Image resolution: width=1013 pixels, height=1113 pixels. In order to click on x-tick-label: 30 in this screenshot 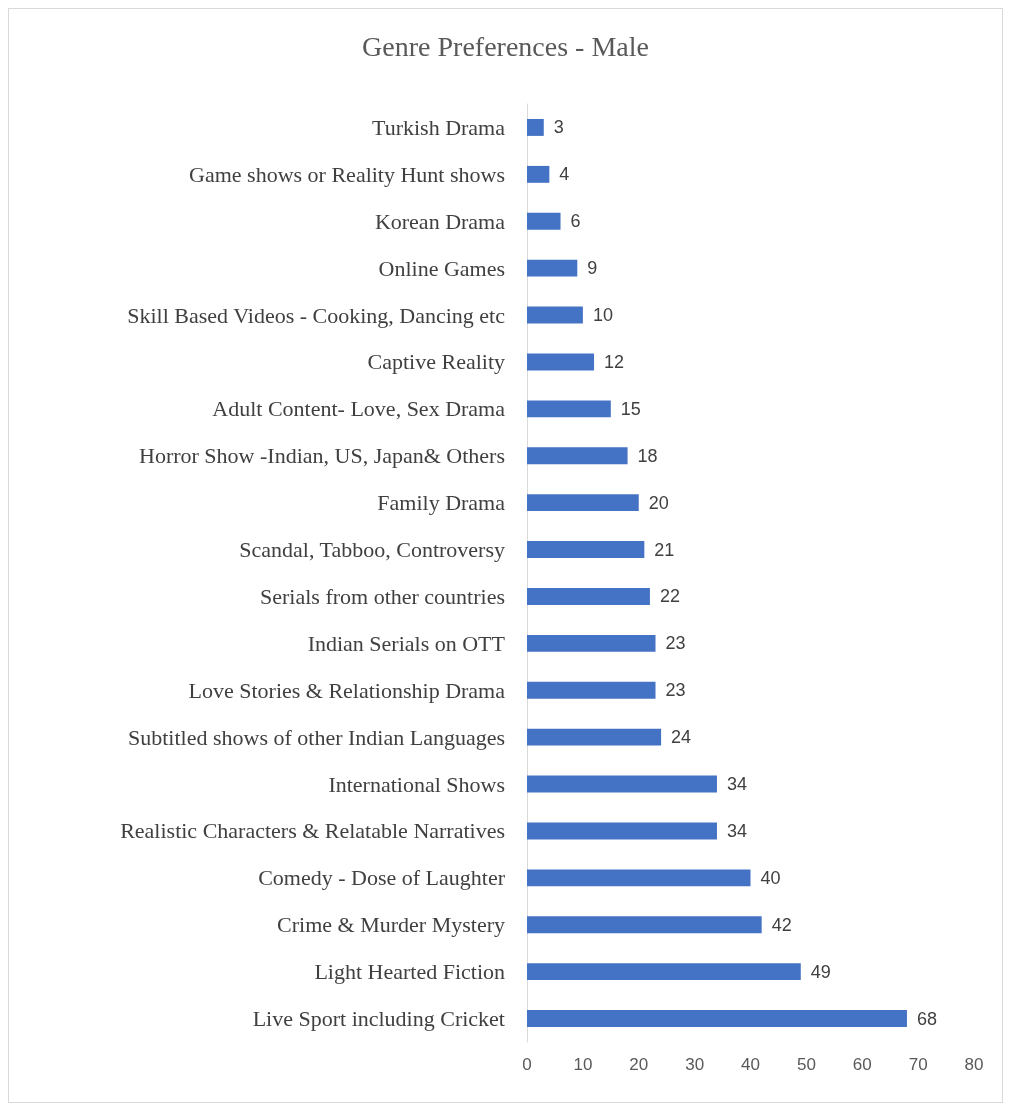, I will do `click(695, 1064)`.